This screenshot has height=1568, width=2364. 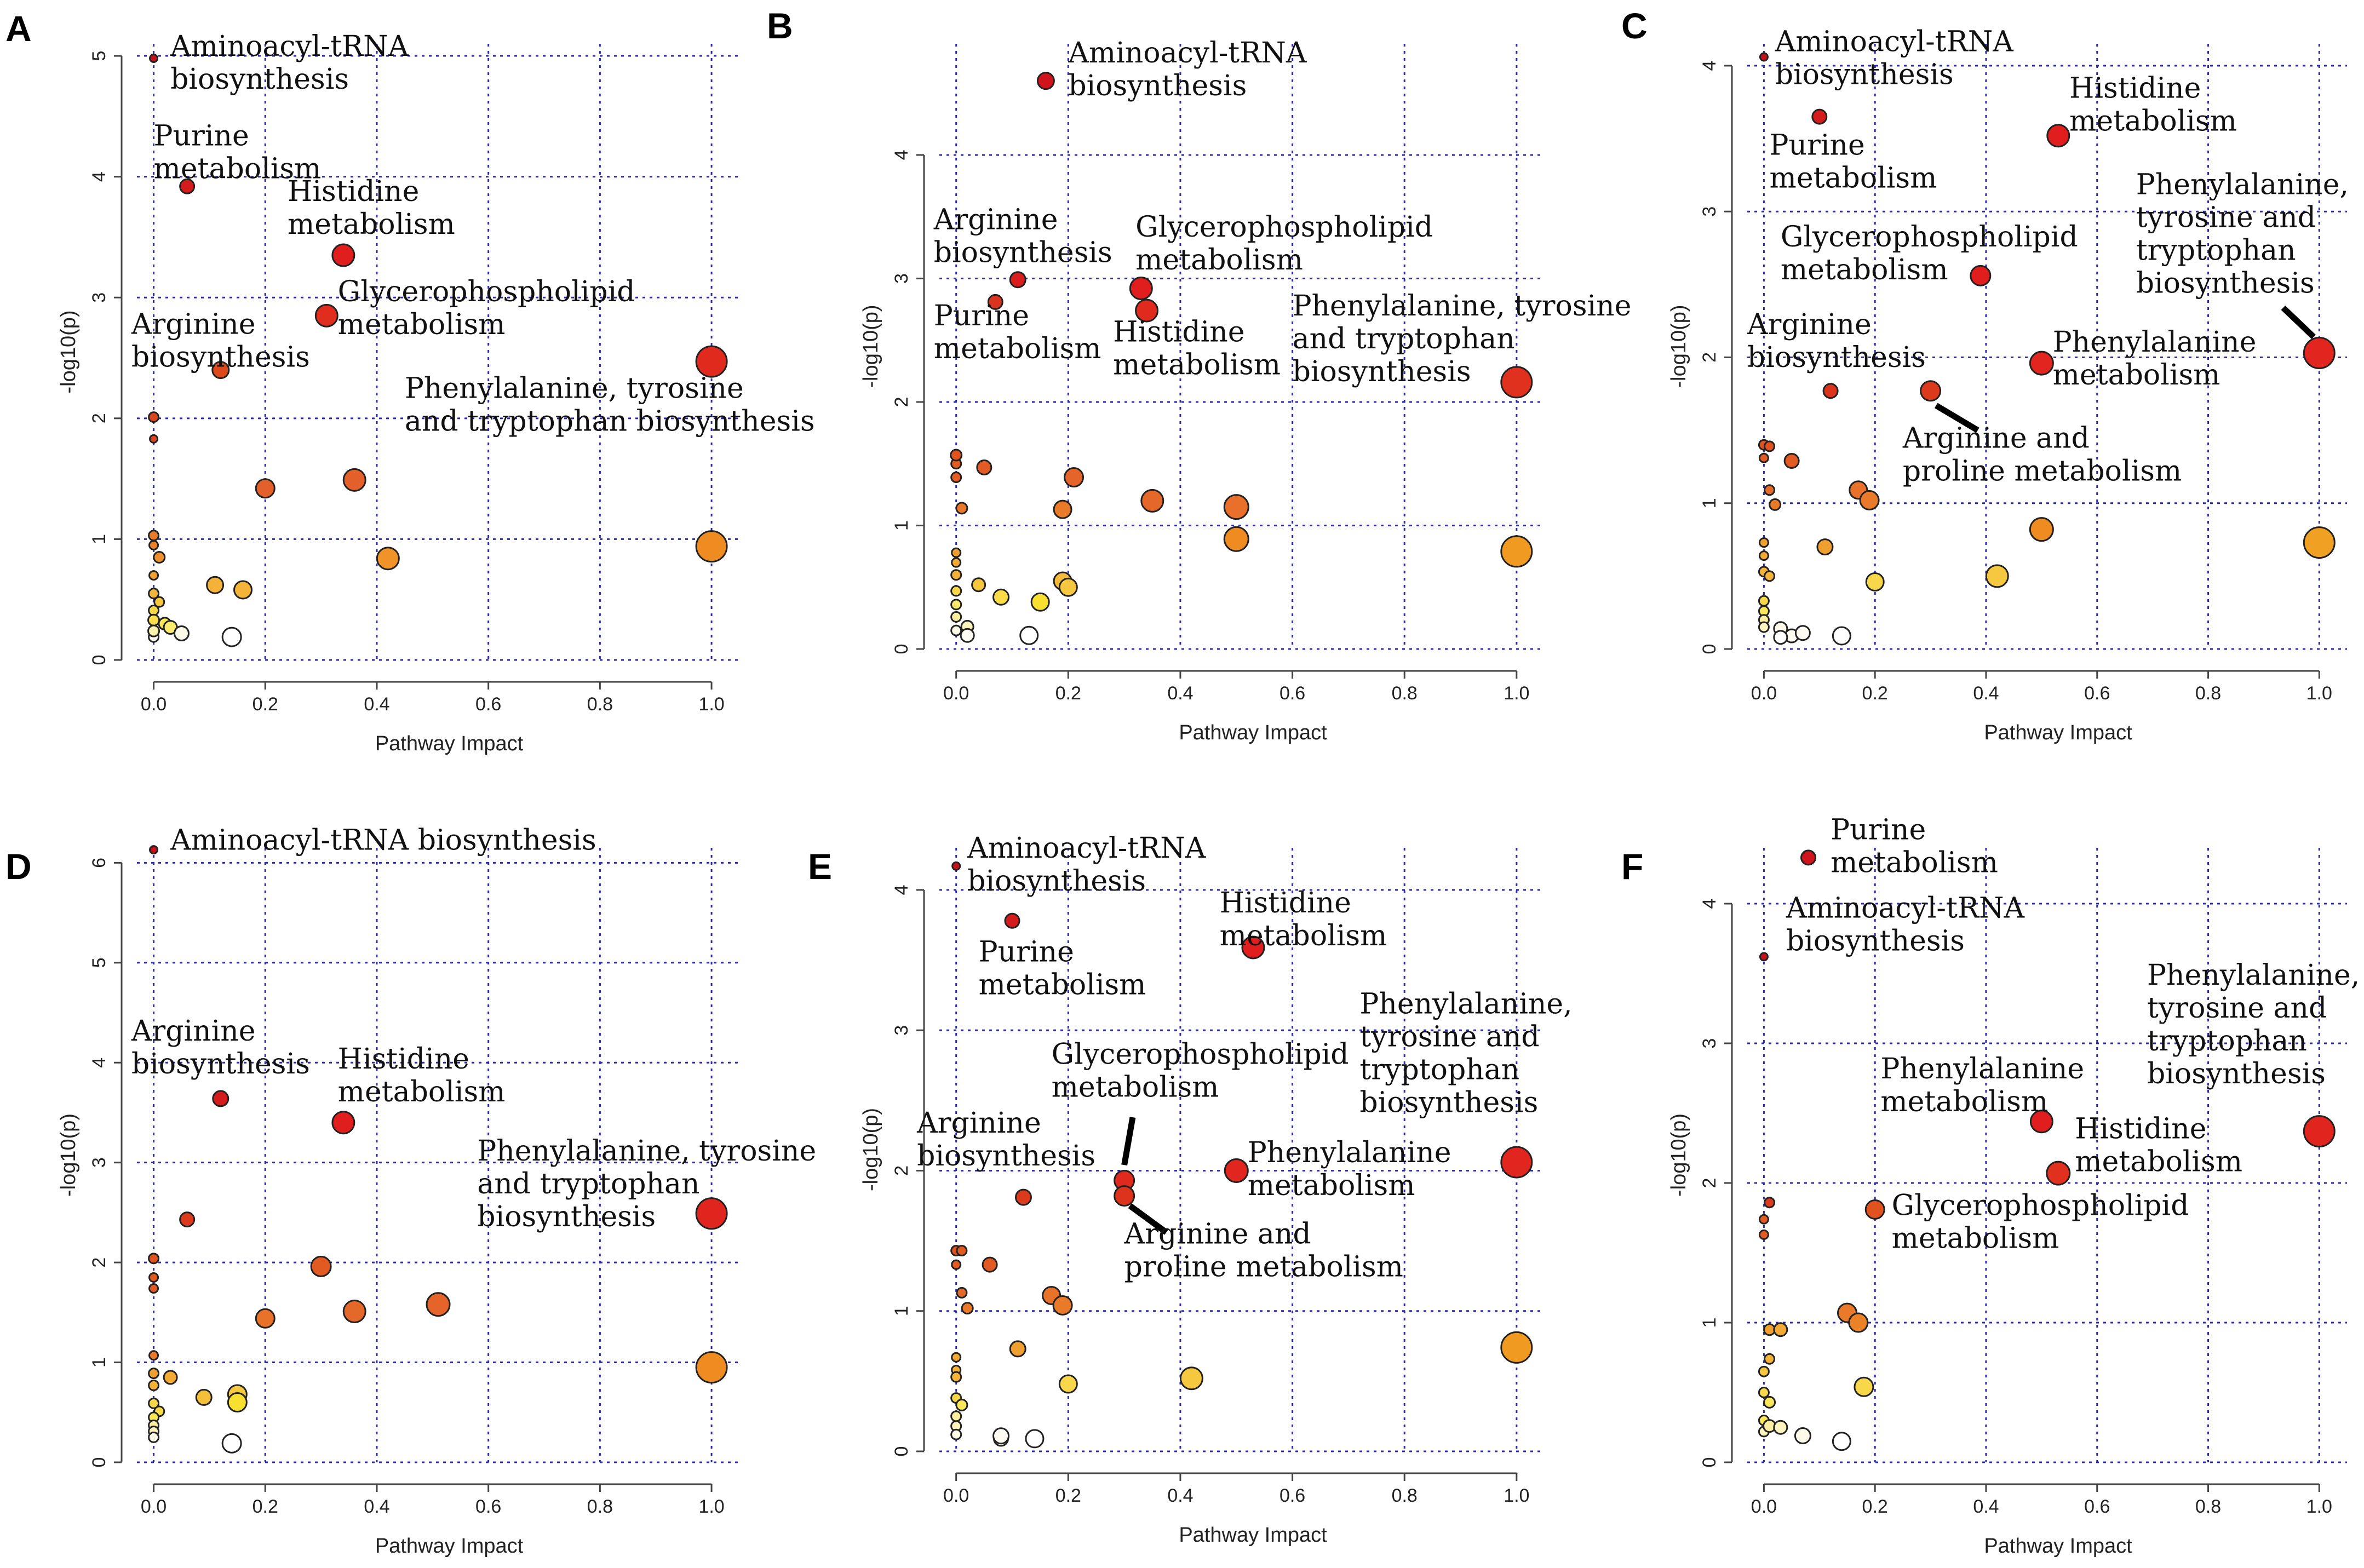 What do you see at coordinates (1263, 1267) in the screenshot?
I see `pathway-label-line: proline metabolism` at bounding box center [1263, 1267].